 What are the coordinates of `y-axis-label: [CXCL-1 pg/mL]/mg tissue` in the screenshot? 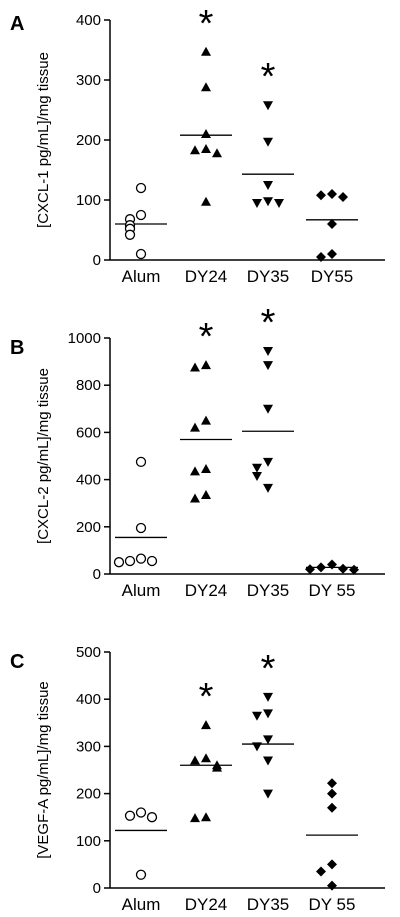 It's located at (43, 140).